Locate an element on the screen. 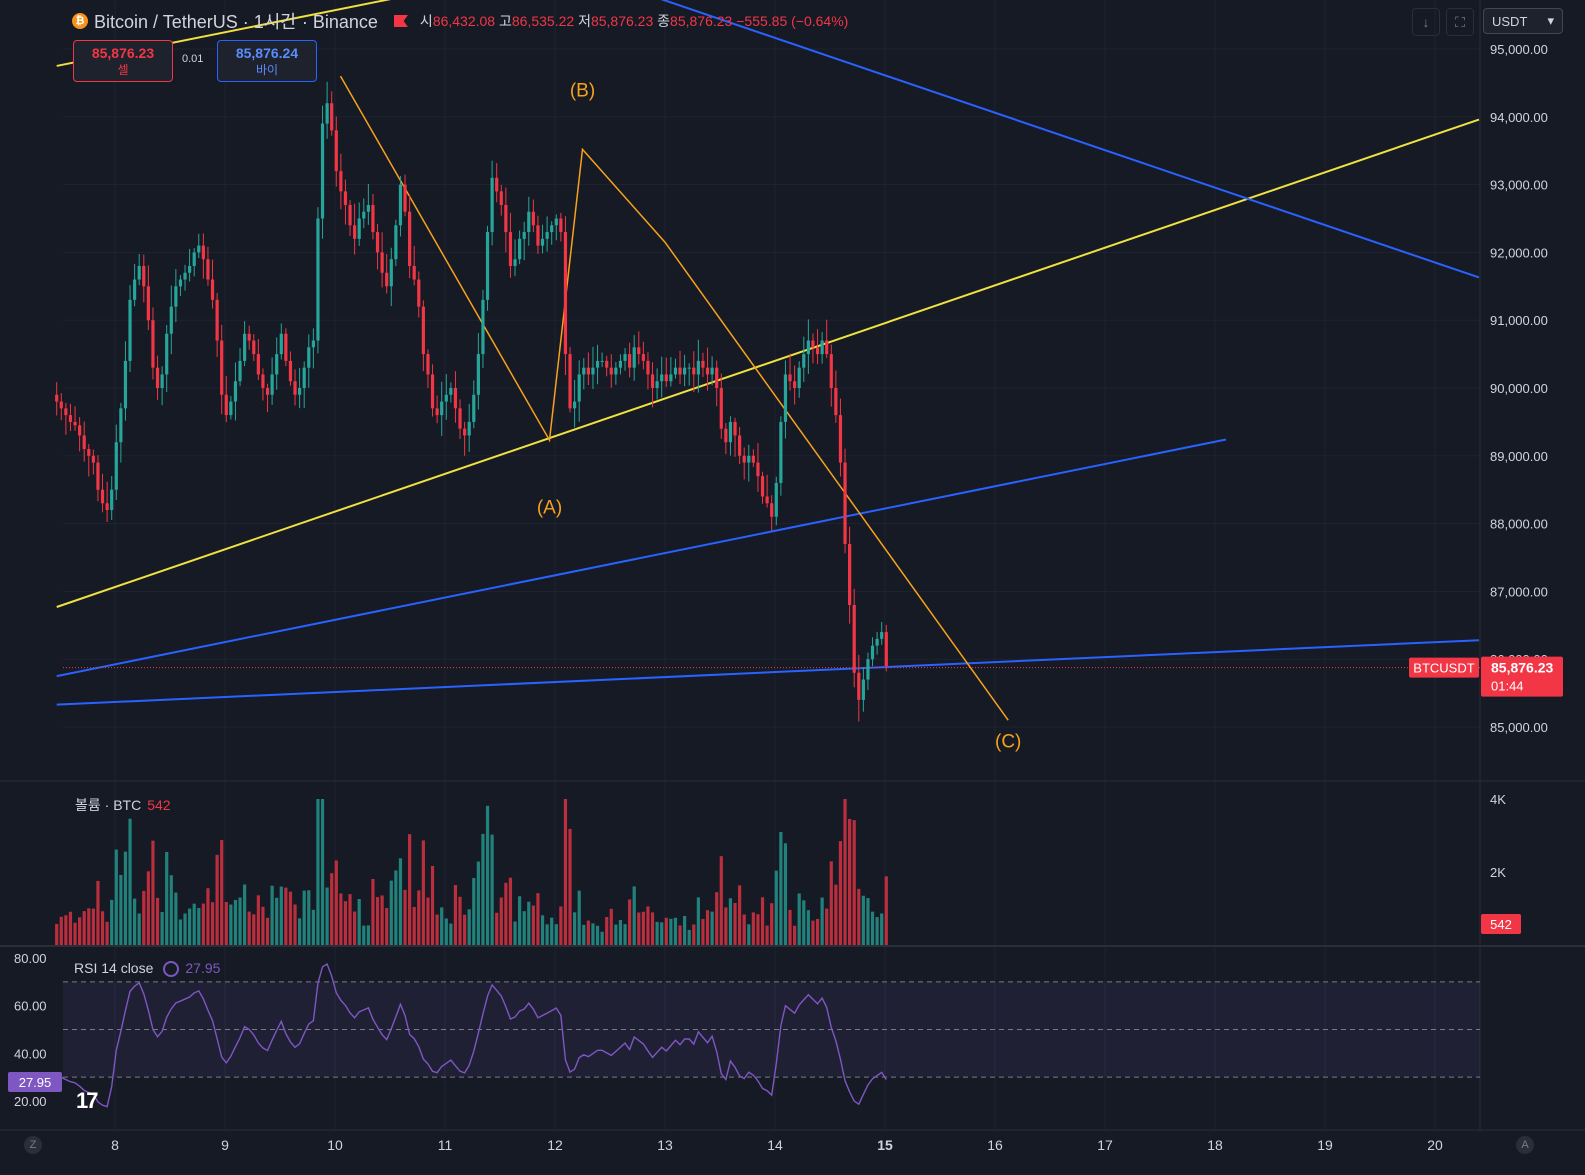 The width and height of the screenshot is (1585, 1175). arrow-down-icon: ↓ is located at coordinates (1426, 22).